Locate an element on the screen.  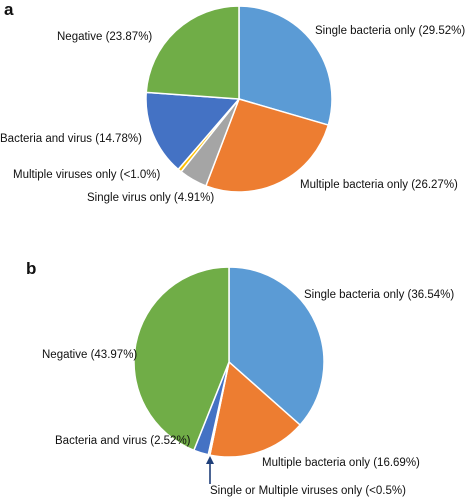
pie-a-slices is located at coordinates (239, 99).